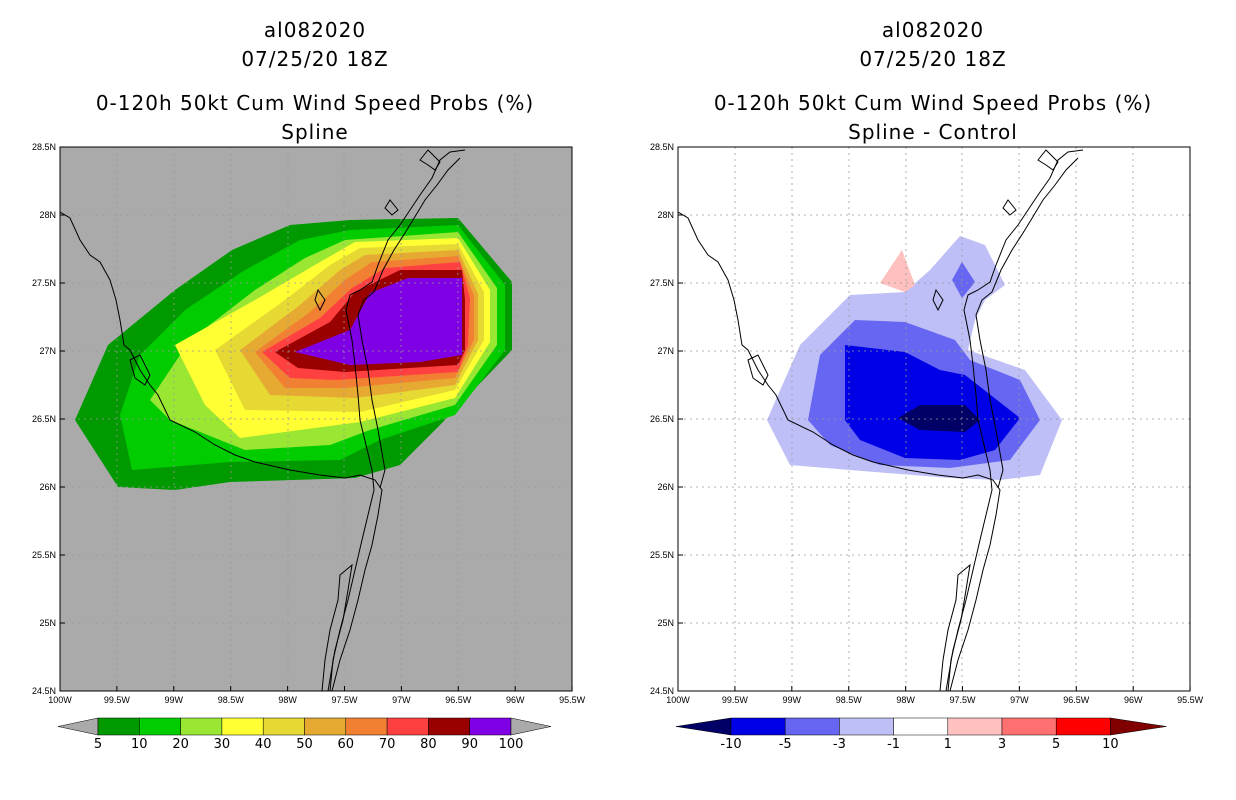 The image size is (1236, 800). What do you see at coordinates (839, 744) in the screenshot?
I see `colorbar-label: -3` at bounding box center [839, 744].